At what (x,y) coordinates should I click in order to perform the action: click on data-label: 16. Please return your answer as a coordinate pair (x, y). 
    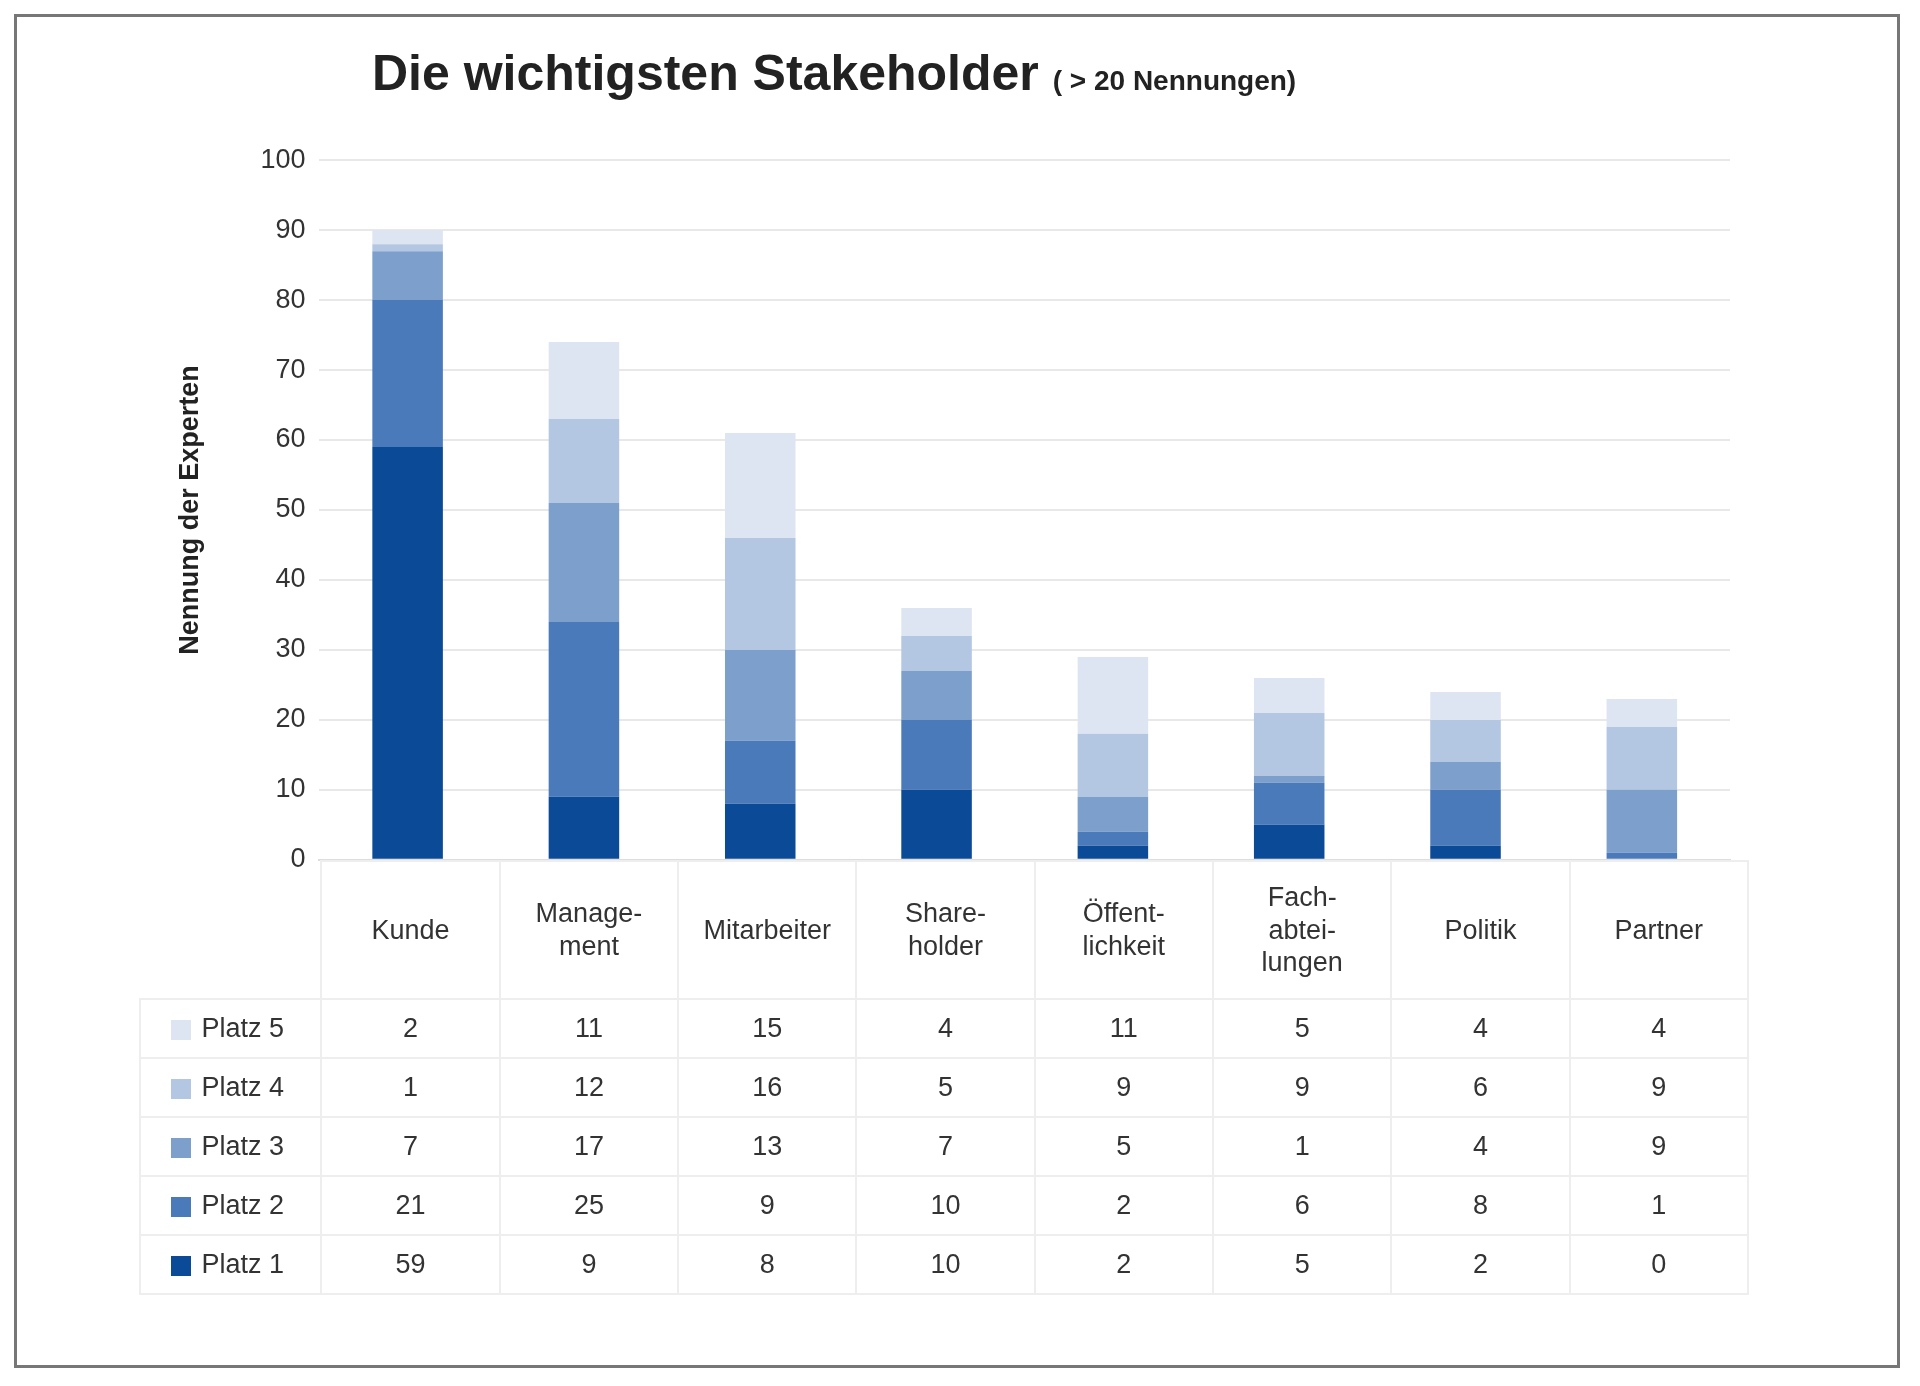
    Looking at the image, I should click on (767, 1087).